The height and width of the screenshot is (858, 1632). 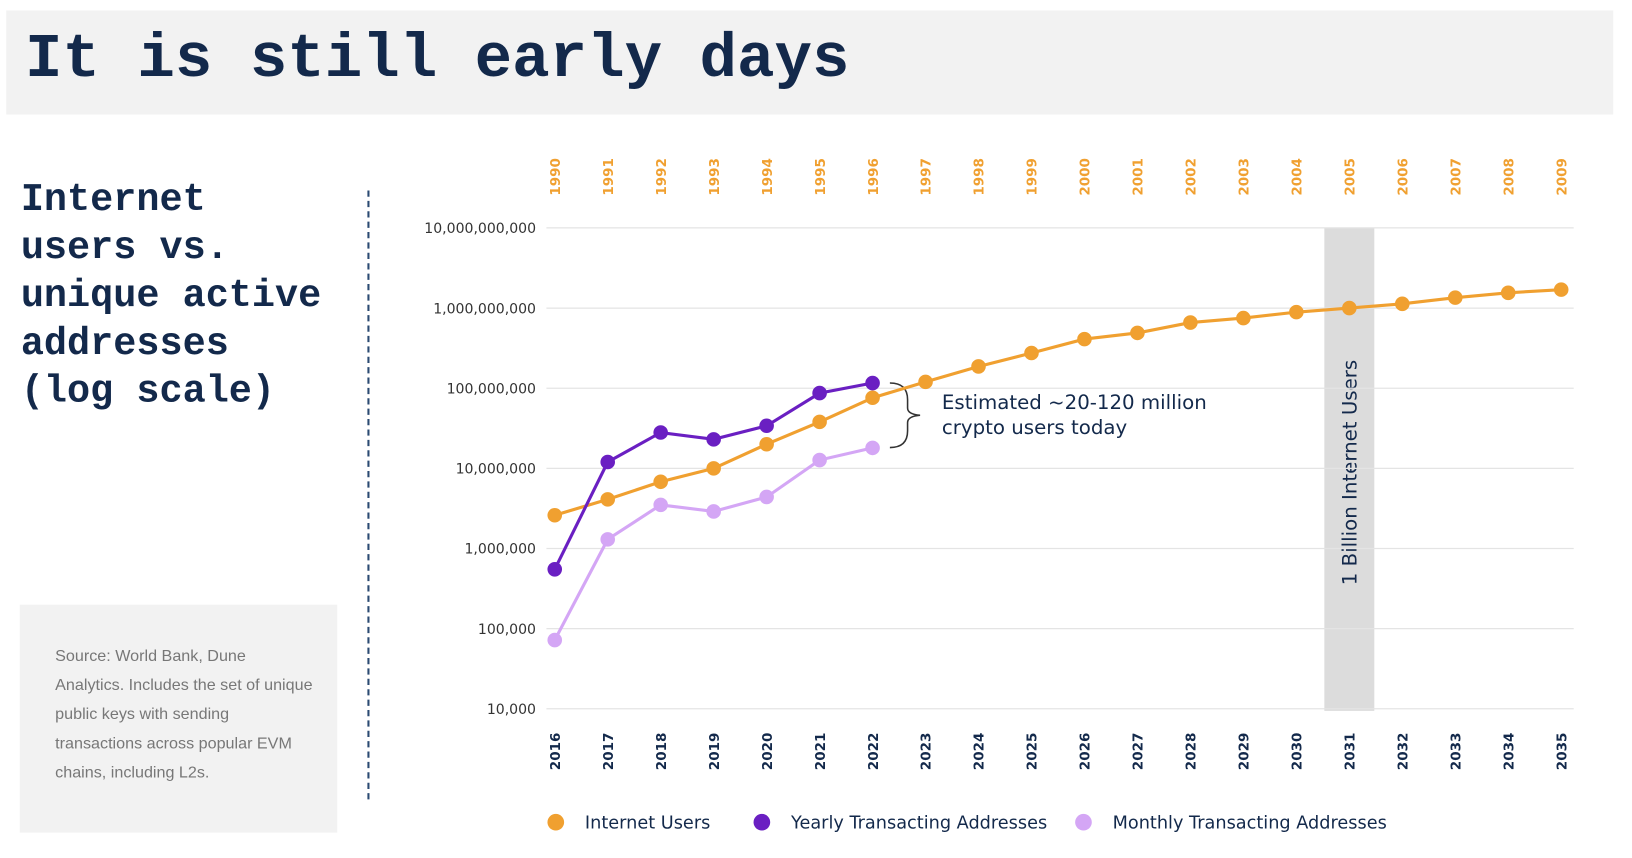 I want to click on top-tick-label: 2003, so click(x=1245, y=177).